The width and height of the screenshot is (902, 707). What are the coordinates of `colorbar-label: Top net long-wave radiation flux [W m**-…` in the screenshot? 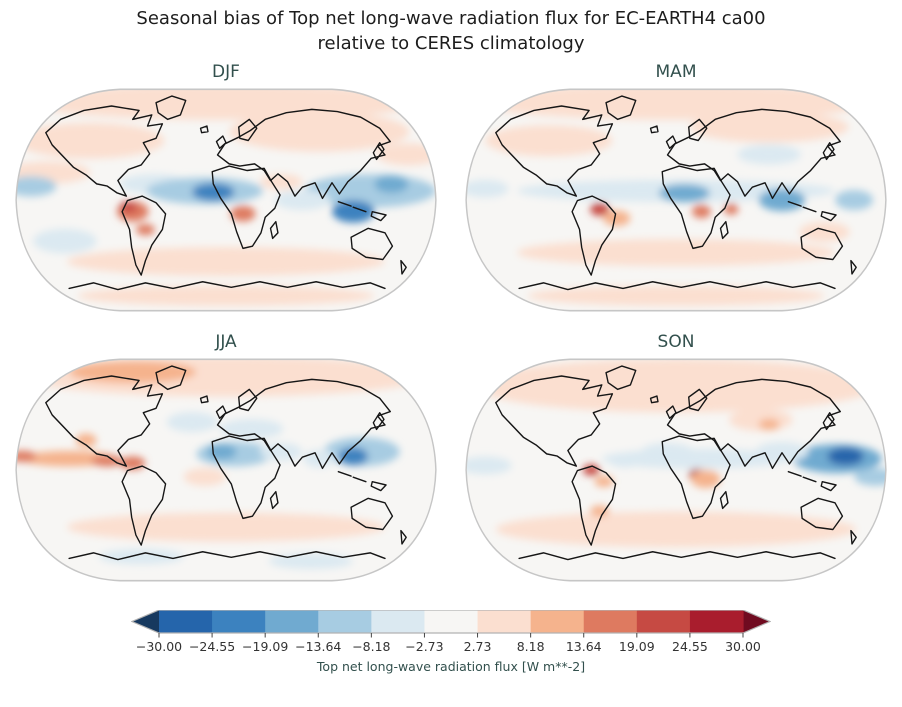 It's located at (451, 666).